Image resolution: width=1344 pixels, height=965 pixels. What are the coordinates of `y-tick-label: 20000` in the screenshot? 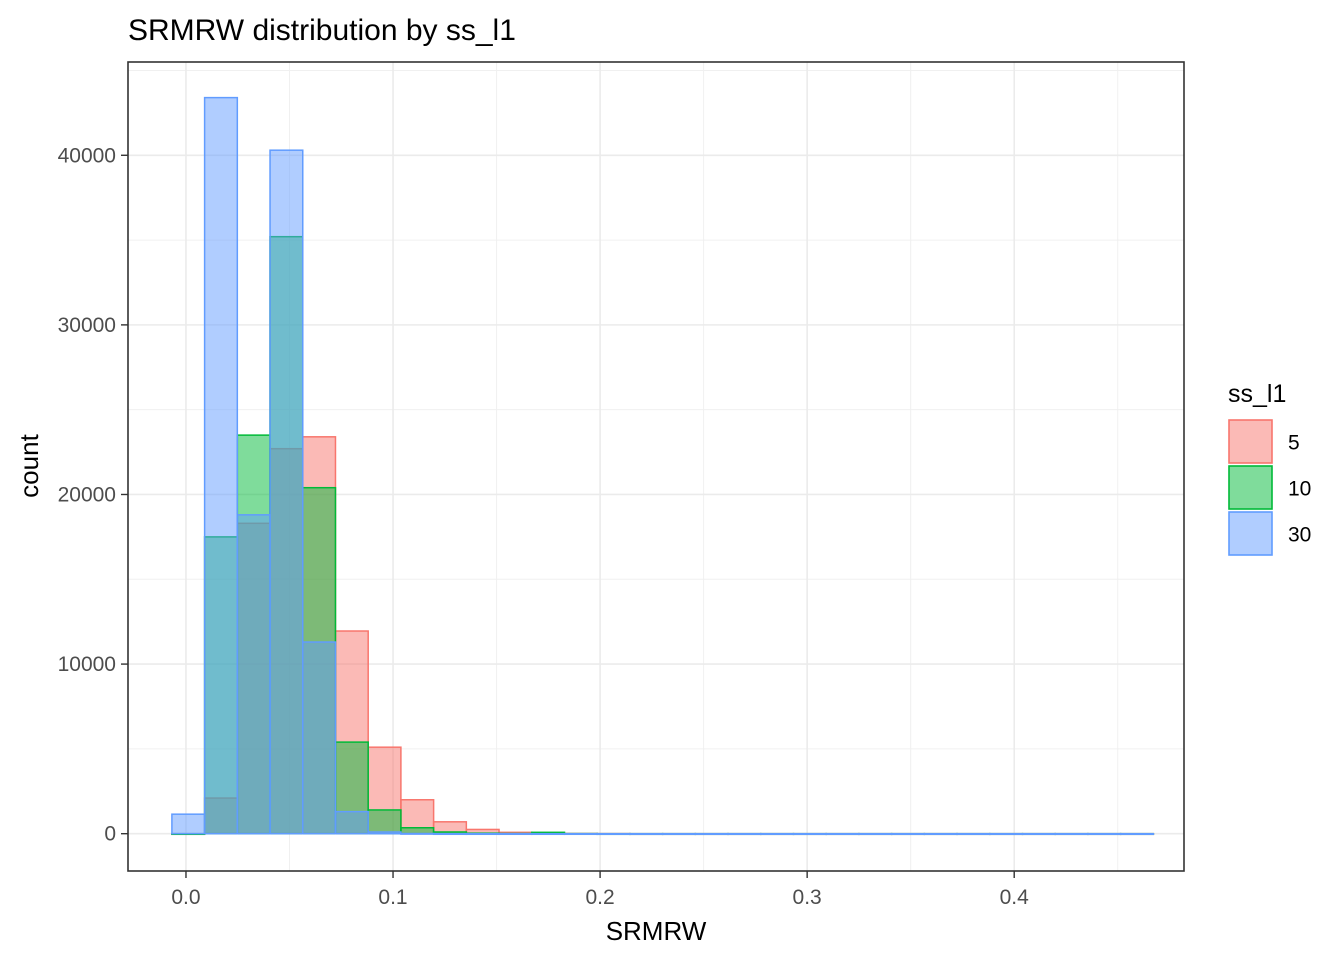 It's located at (87, 494).